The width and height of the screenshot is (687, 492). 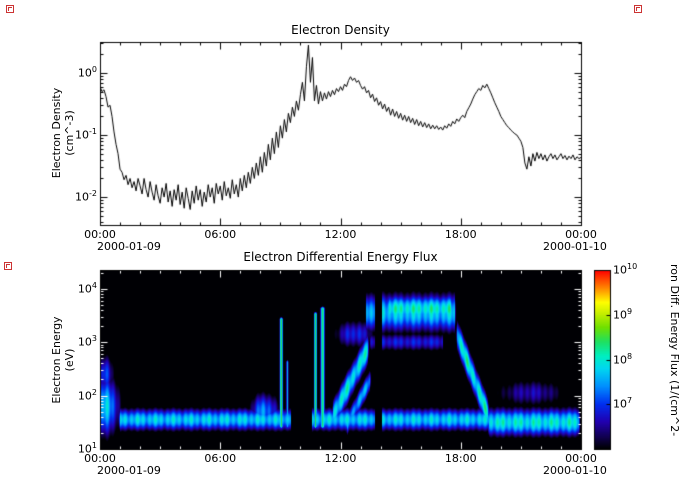 What do you see at coordinates (86, 134) in the screenshot?
I see `density-y-tick-label: 10⁻¹` at bounding box center [86, 134].